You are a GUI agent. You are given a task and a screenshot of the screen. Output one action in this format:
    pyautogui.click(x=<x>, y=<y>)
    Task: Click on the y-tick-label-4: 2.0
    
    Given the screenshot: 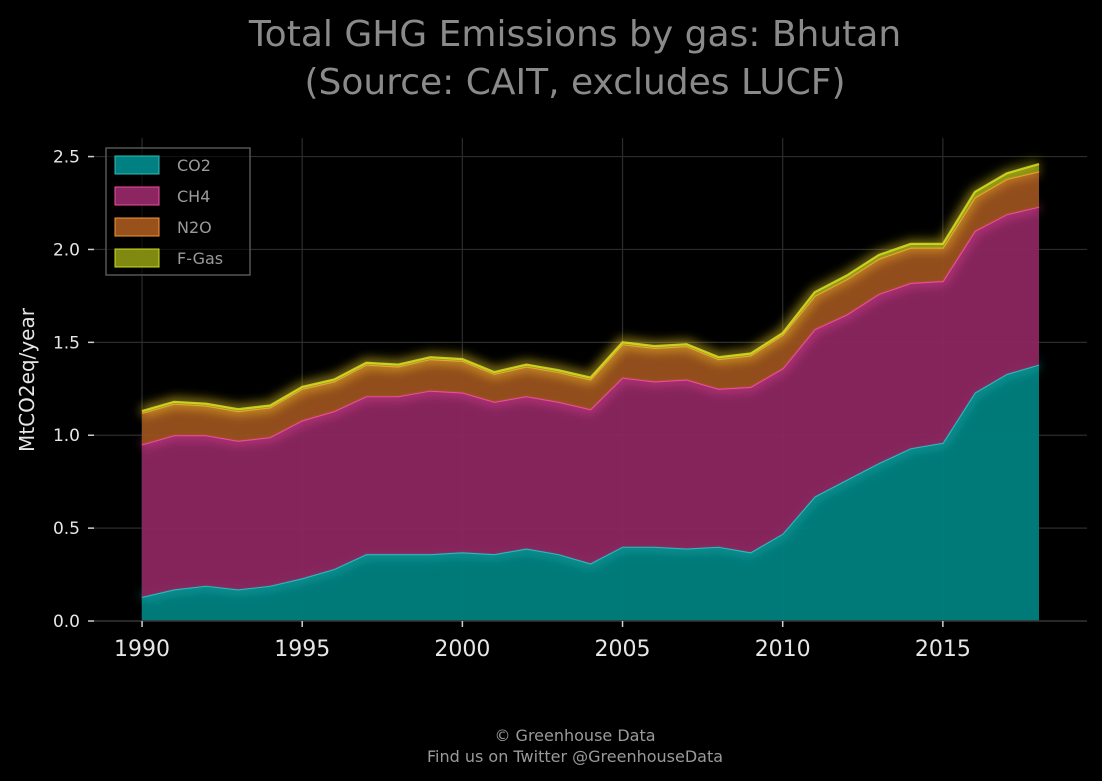 What is the action you would take?
    pyautogui.click(x=66, y=250)
    